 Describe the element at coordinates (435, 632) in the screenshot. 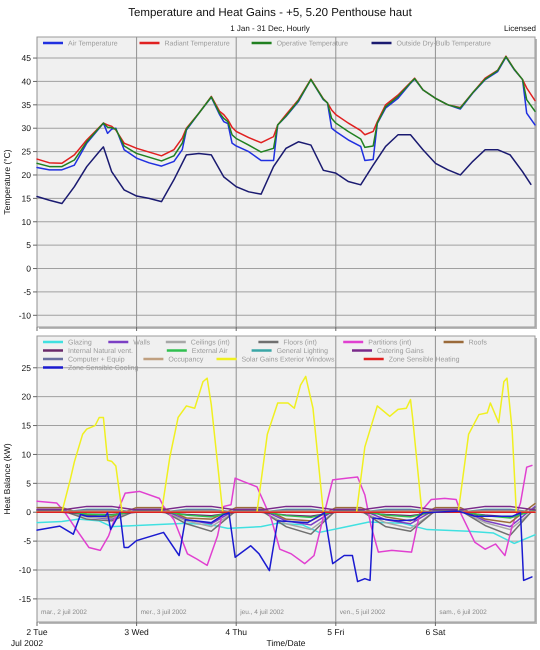

I see `x-tick-label: 6 Sat` at that location.